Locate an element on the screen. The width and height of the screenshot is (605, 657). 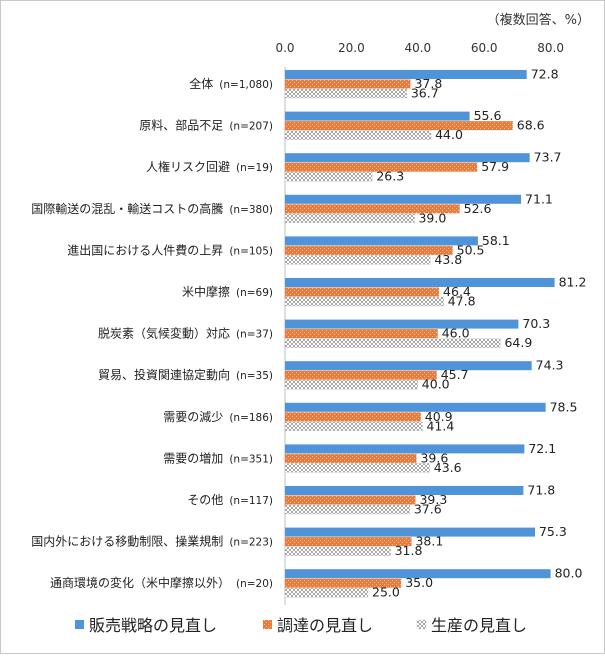
category-label: 全体 (n=1,080) is located at coordinates (231, 83).